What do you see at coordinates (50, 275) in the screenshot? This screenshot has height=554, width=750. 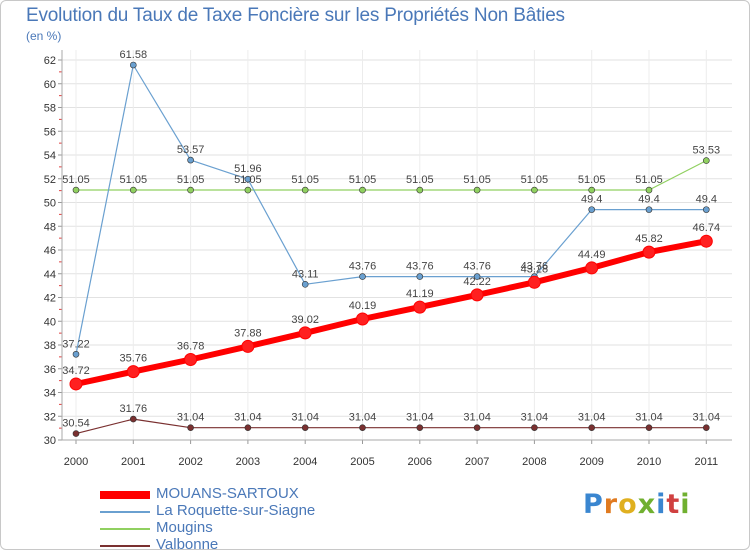 I see `y-tick-label: 44` at bounding box center [50, 275].